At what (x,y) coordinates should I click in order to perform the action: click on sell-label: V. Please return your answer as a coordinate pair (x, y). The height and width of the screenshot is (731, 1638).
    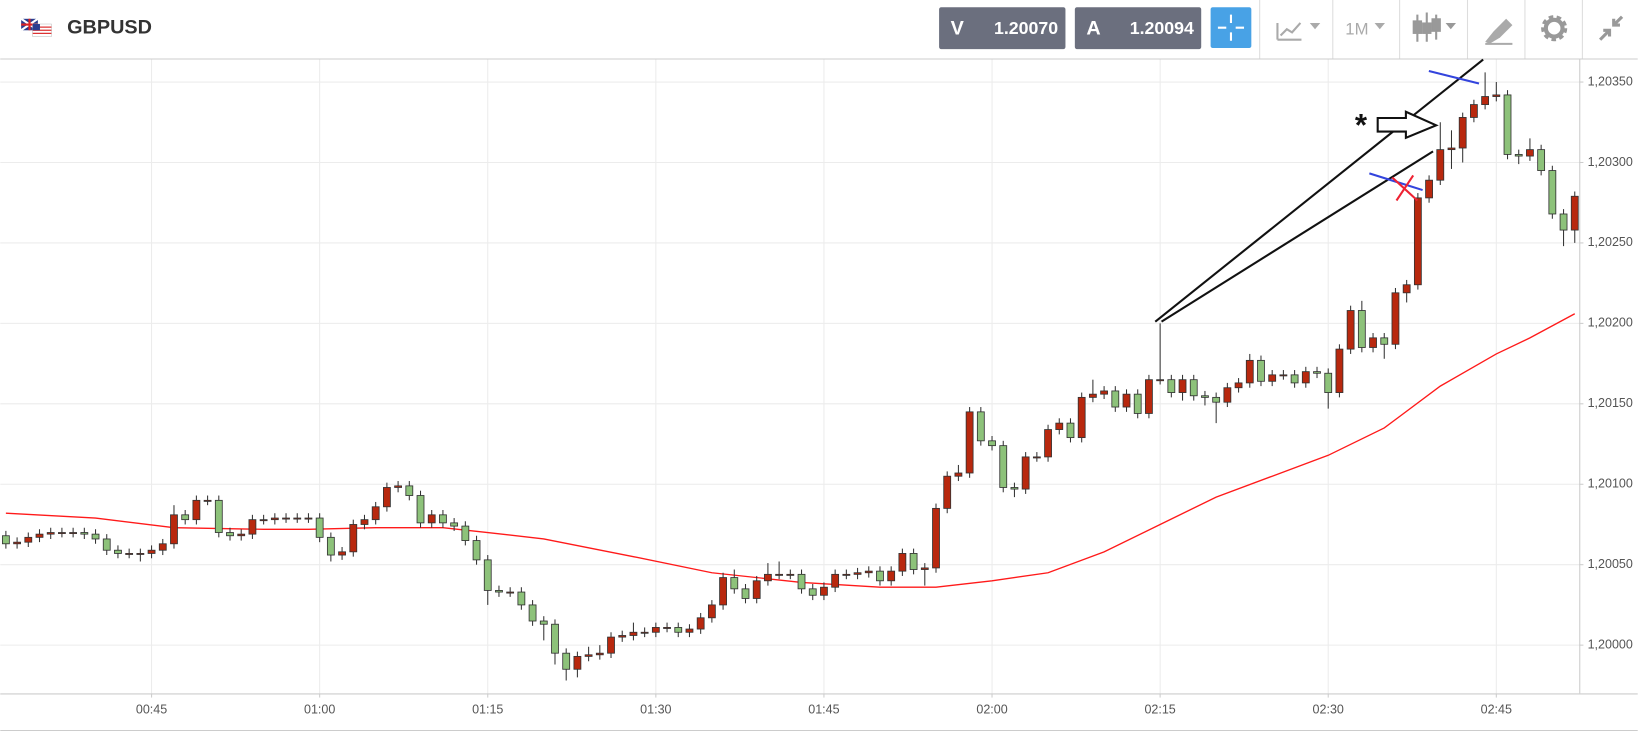
    Looking at the image, I should click on (958, 28).